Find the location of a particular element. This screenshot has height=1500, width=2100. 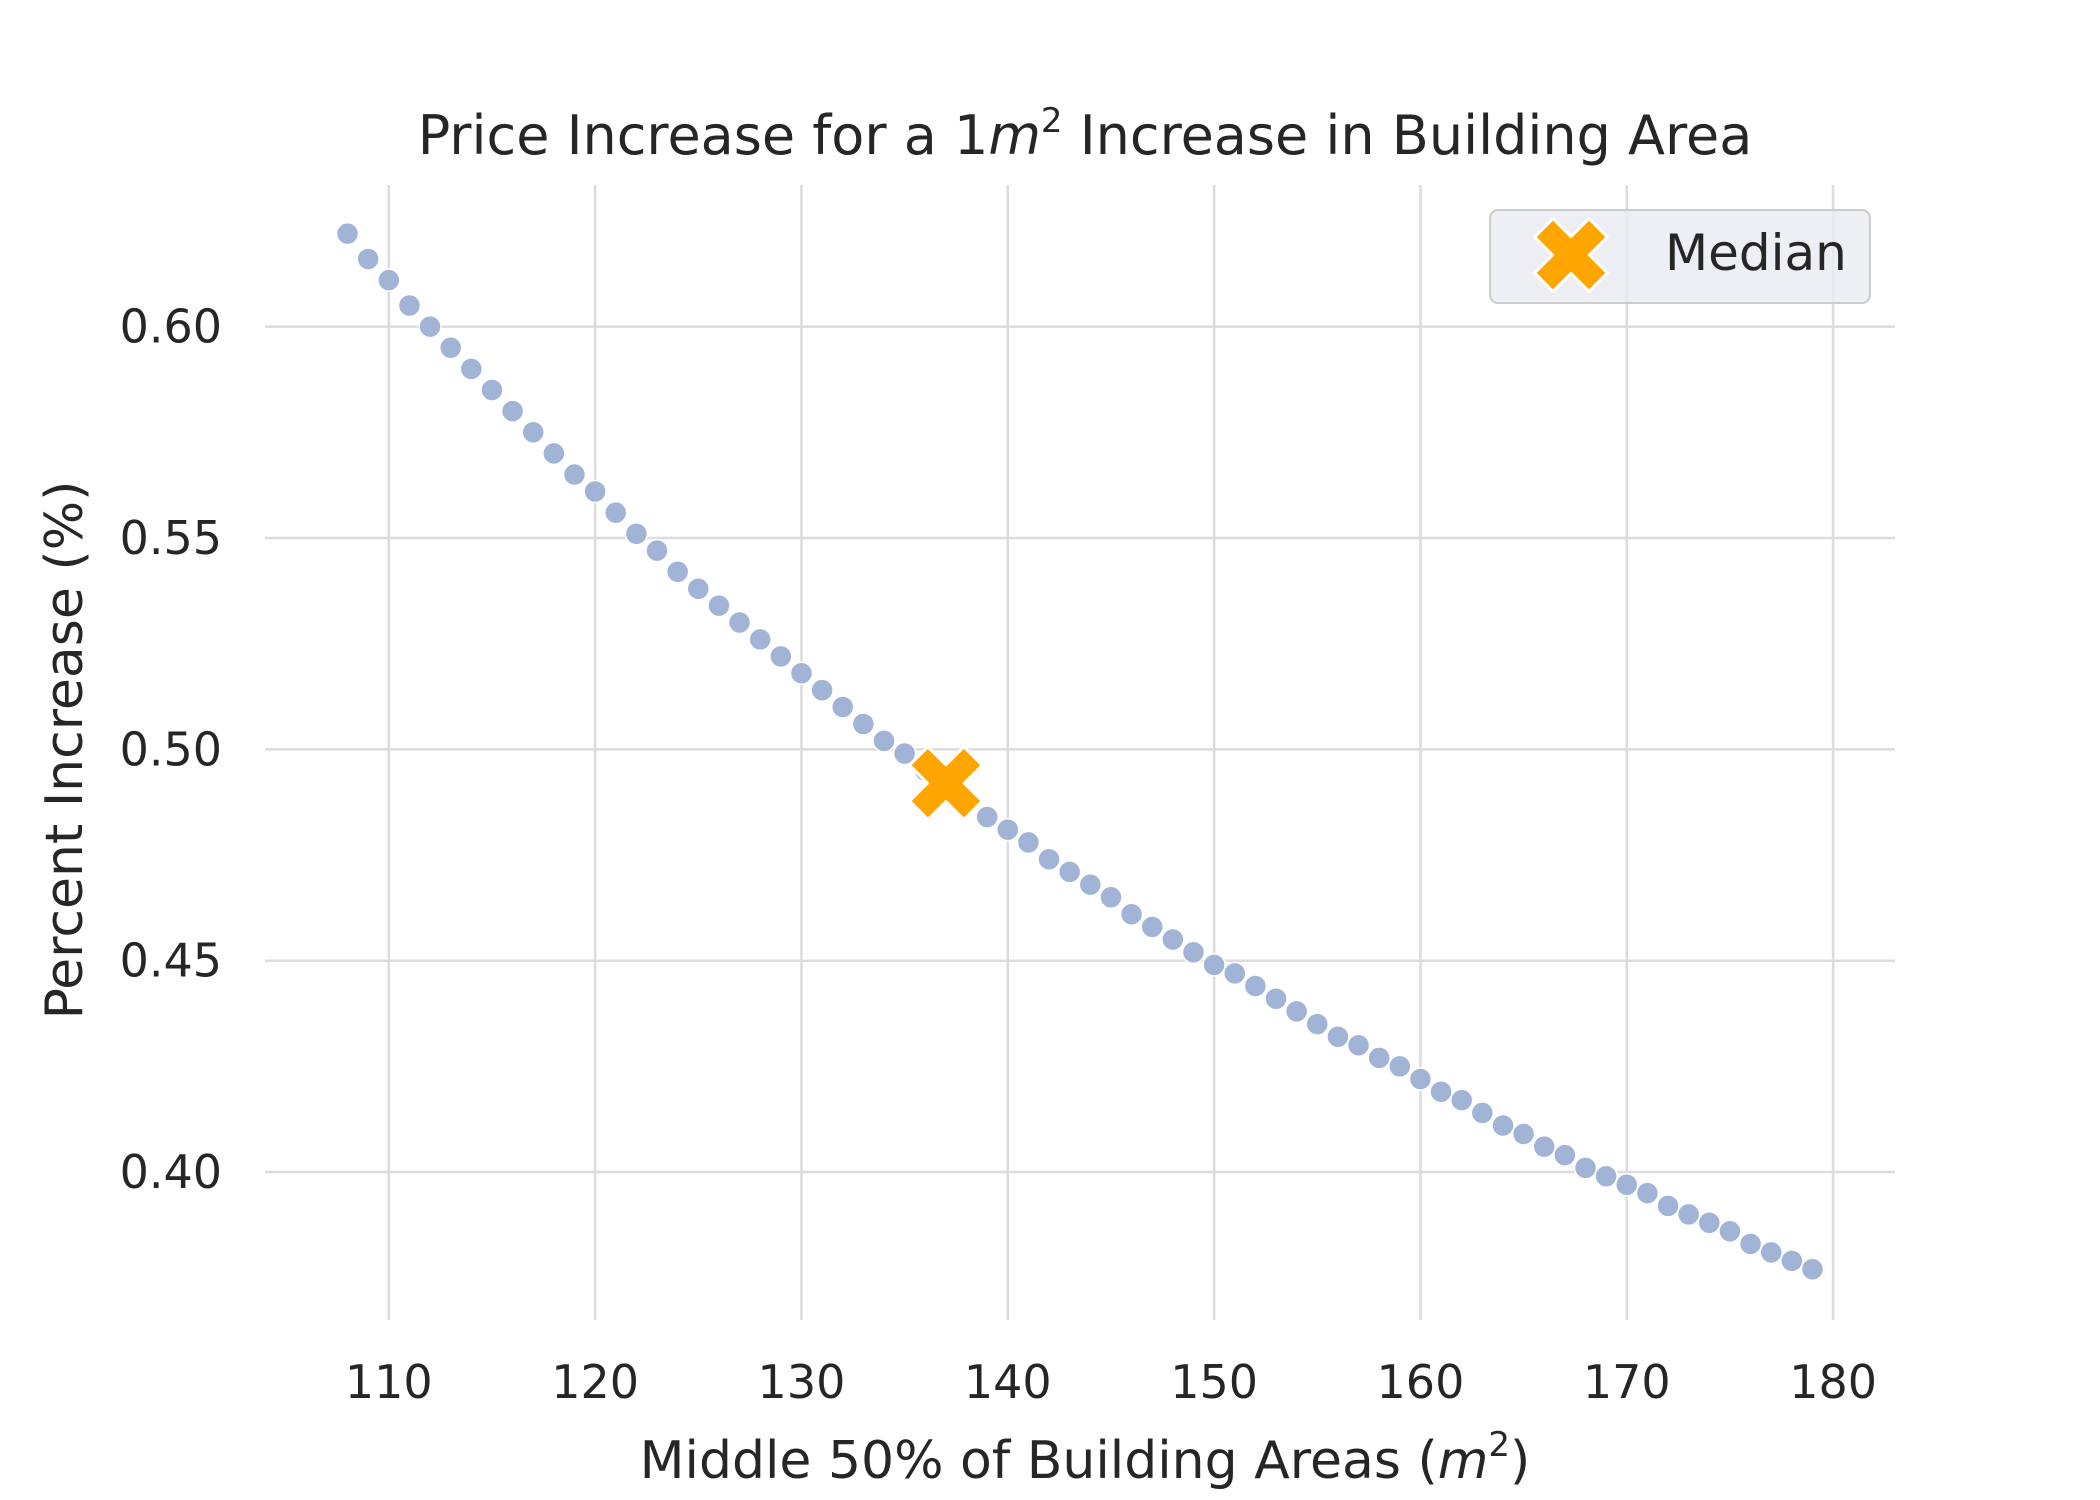

x-tick-label: 120 is located at coordinates (595, 1382).